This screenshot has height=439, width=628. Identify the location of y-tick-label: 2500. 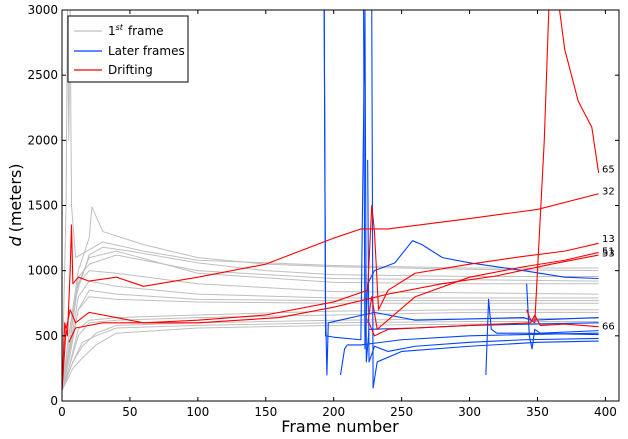
(42, 75).